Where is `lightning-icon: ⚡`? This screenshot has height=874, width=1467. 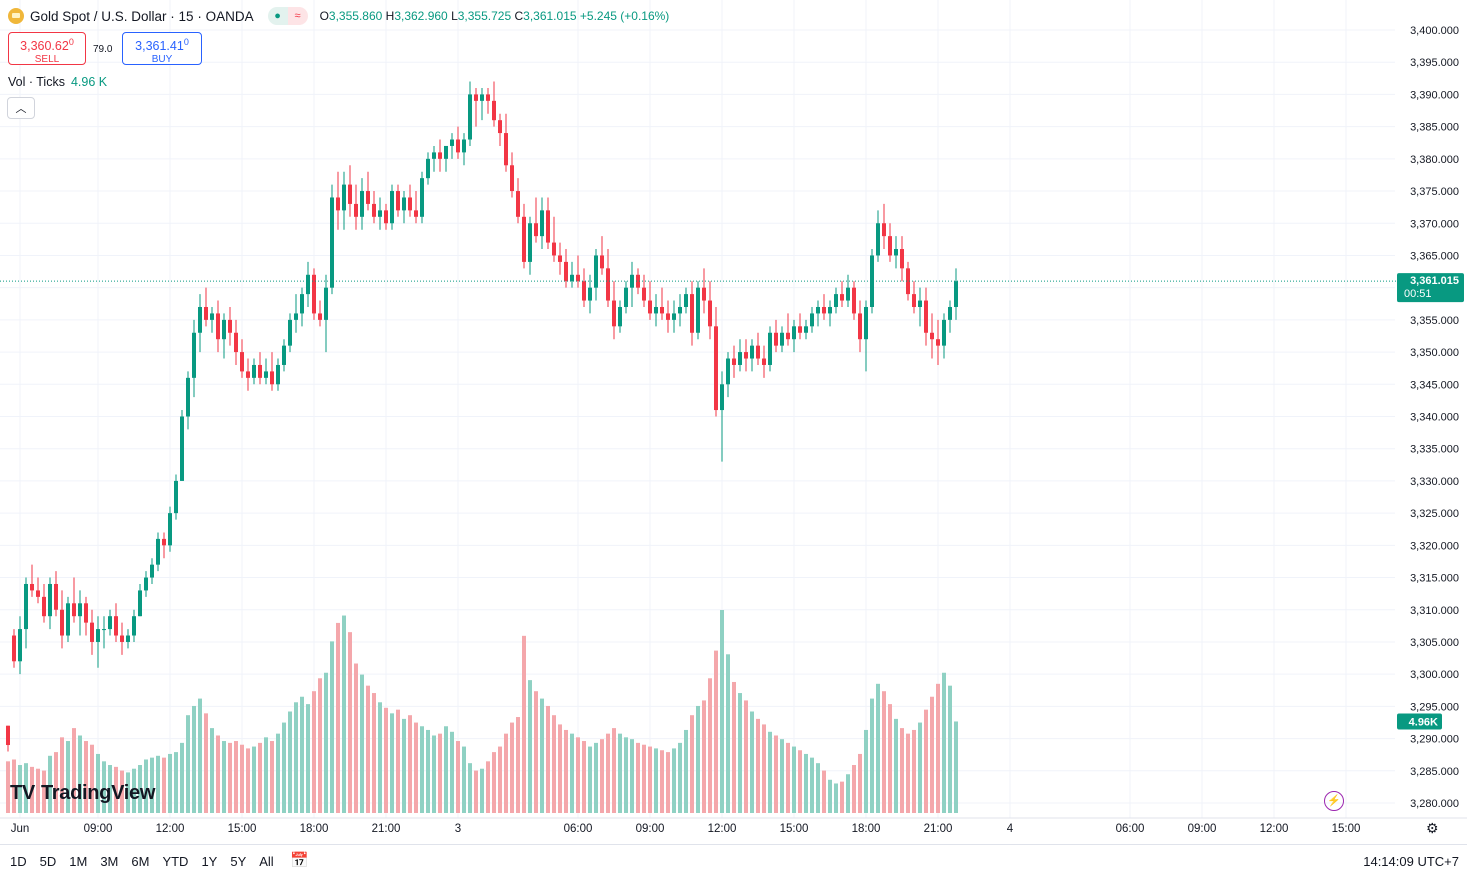 lightning-icon: ⚡ is located at coordinates (1334, 801).